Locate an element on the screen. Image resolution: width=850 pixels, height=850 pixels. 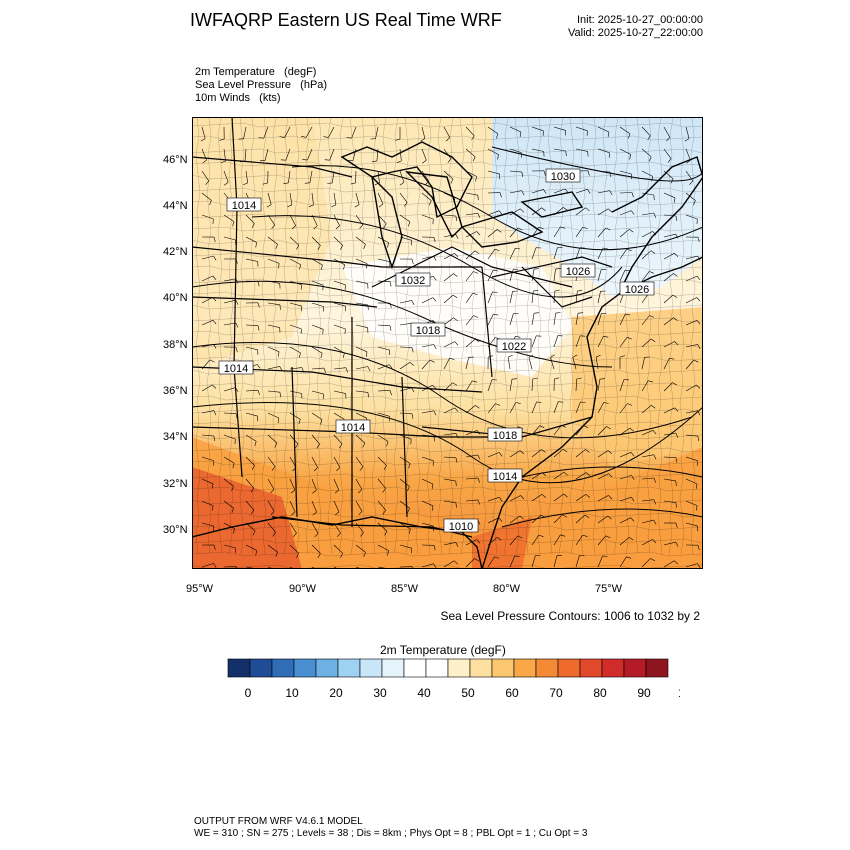
colorbar-label: 60 is located at coordinates (512, 693).